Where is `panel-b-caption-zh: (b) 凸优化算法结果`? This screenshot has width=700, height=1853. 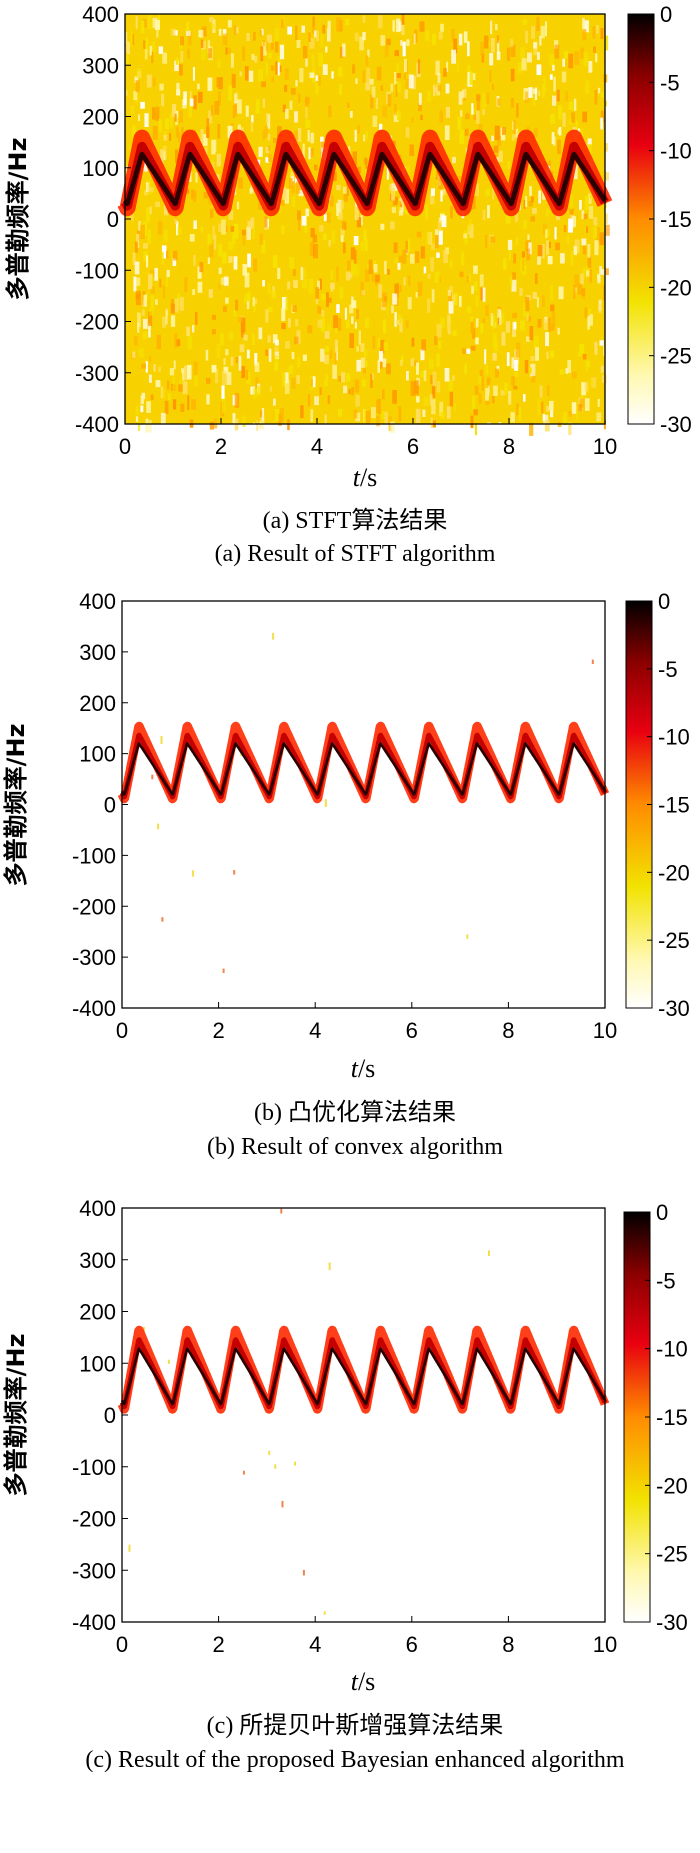 panel-b-caption-zh: (b) 凸优化算法结果 is located at coordinates (355, 1112).